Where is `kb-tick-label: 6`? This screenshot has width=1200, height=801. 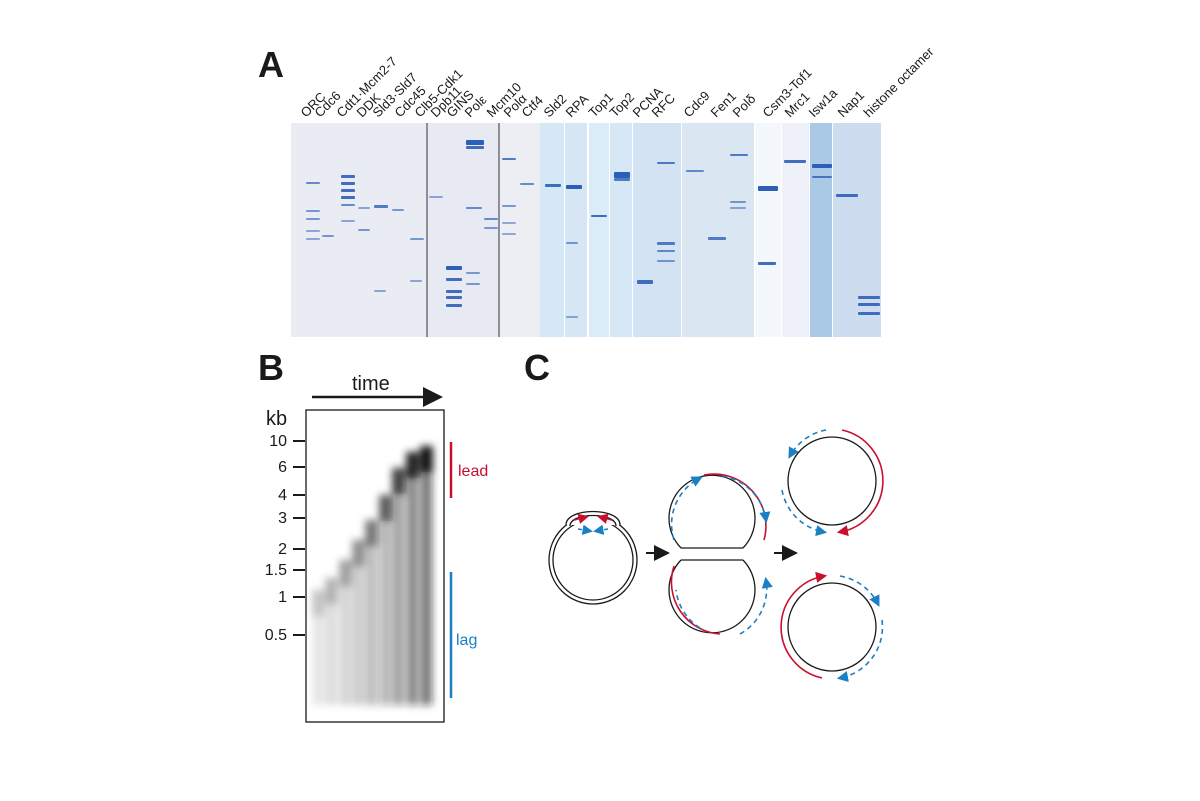 kb-tick-label: 6 is located at coordinates (282, 467).